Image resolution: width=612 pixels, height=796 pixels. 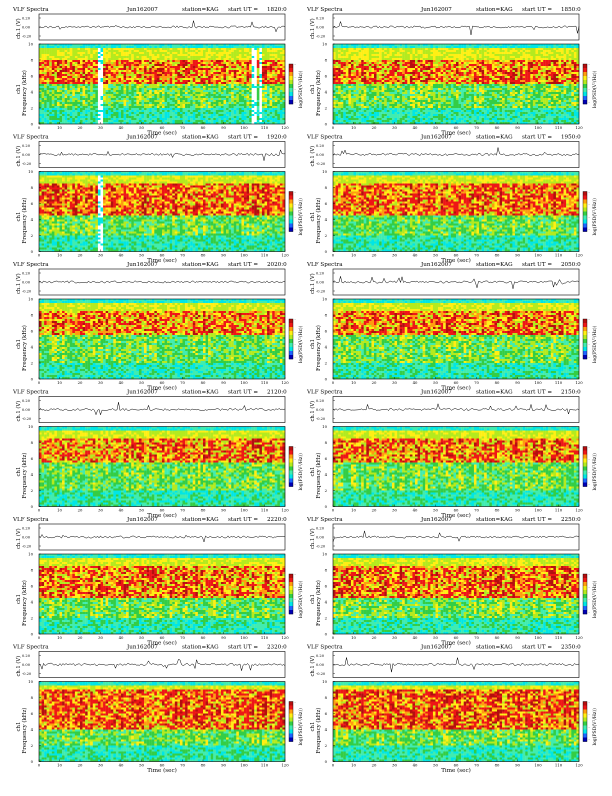 What do you see at coordinates (27, 37) in the screenshot?
I see `ch-tick-label: -0.20` at bounding box center [27, 37].